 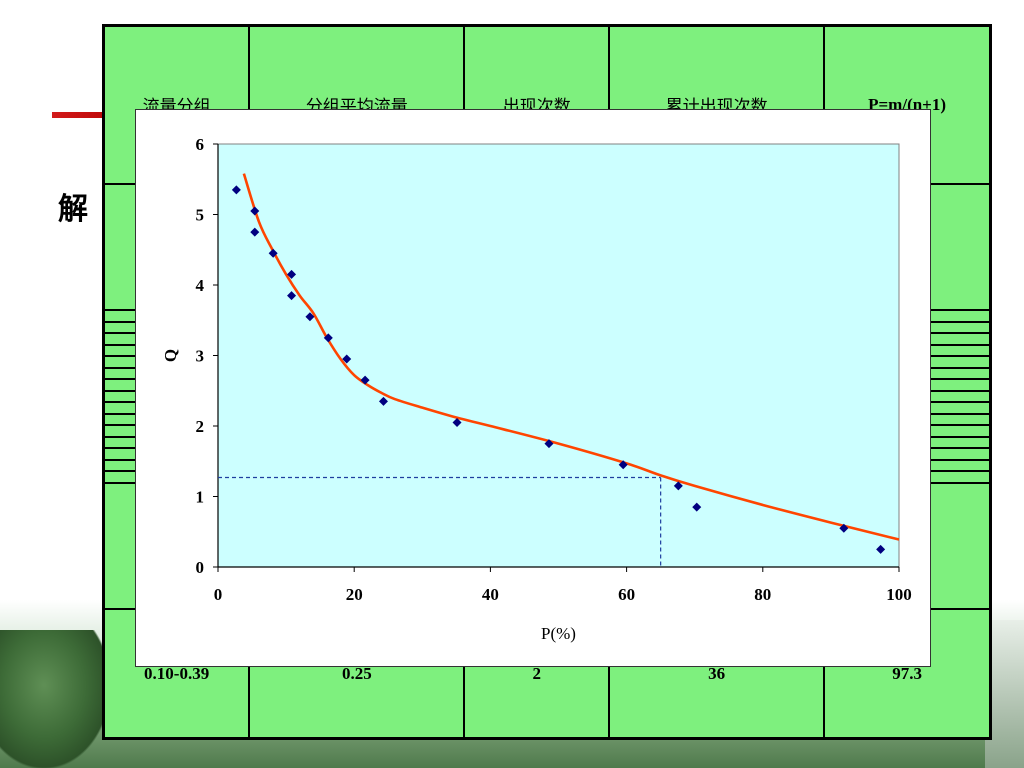 What do you see at coordinates (200, 567) in the screenshot?
I see `y-tick-label: 0` at bounding box center [200, 567].